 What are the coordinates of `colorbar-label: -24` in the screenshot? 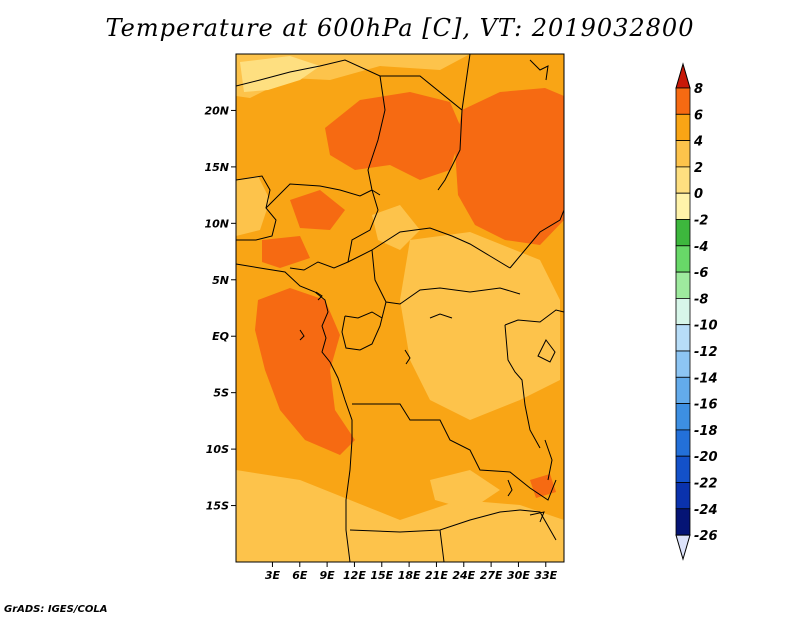 It's located at (706, 510).